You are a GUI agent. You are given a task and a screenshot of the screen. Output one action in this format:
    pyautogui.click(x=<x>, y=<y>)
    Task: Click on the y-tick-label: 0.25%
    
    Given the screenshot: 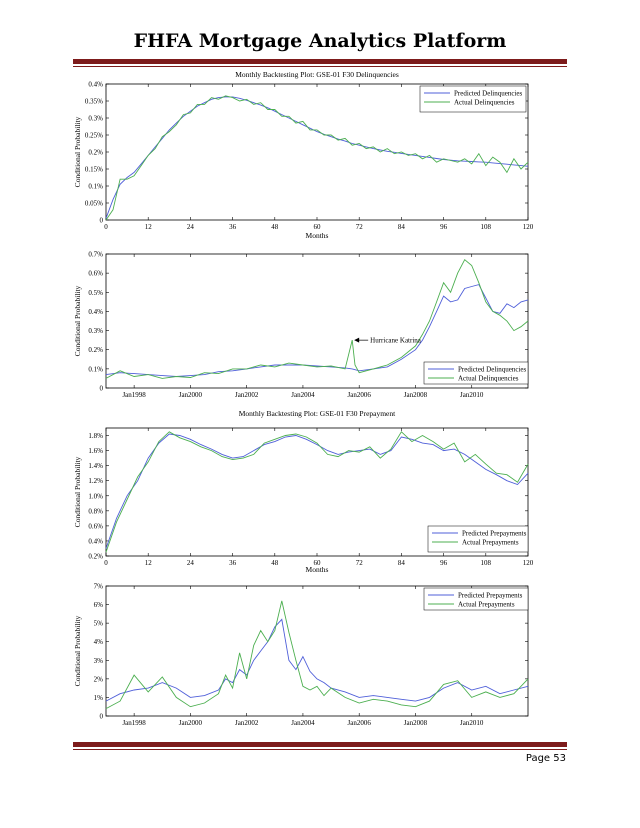 What is the action you would take?
    pyautogui.click(x=94, y=136)
    